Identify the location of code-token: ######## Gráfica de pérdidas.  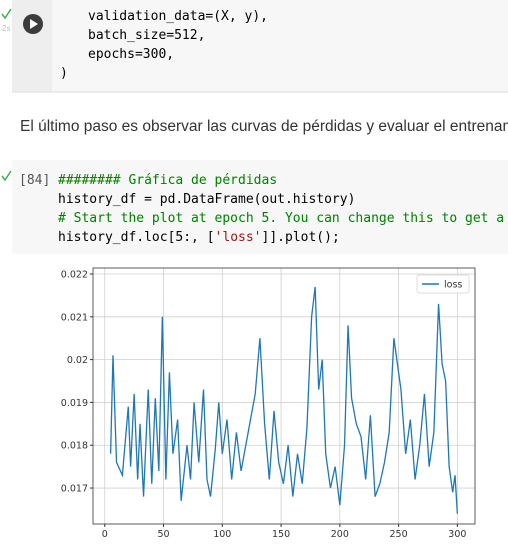
(167, 180).